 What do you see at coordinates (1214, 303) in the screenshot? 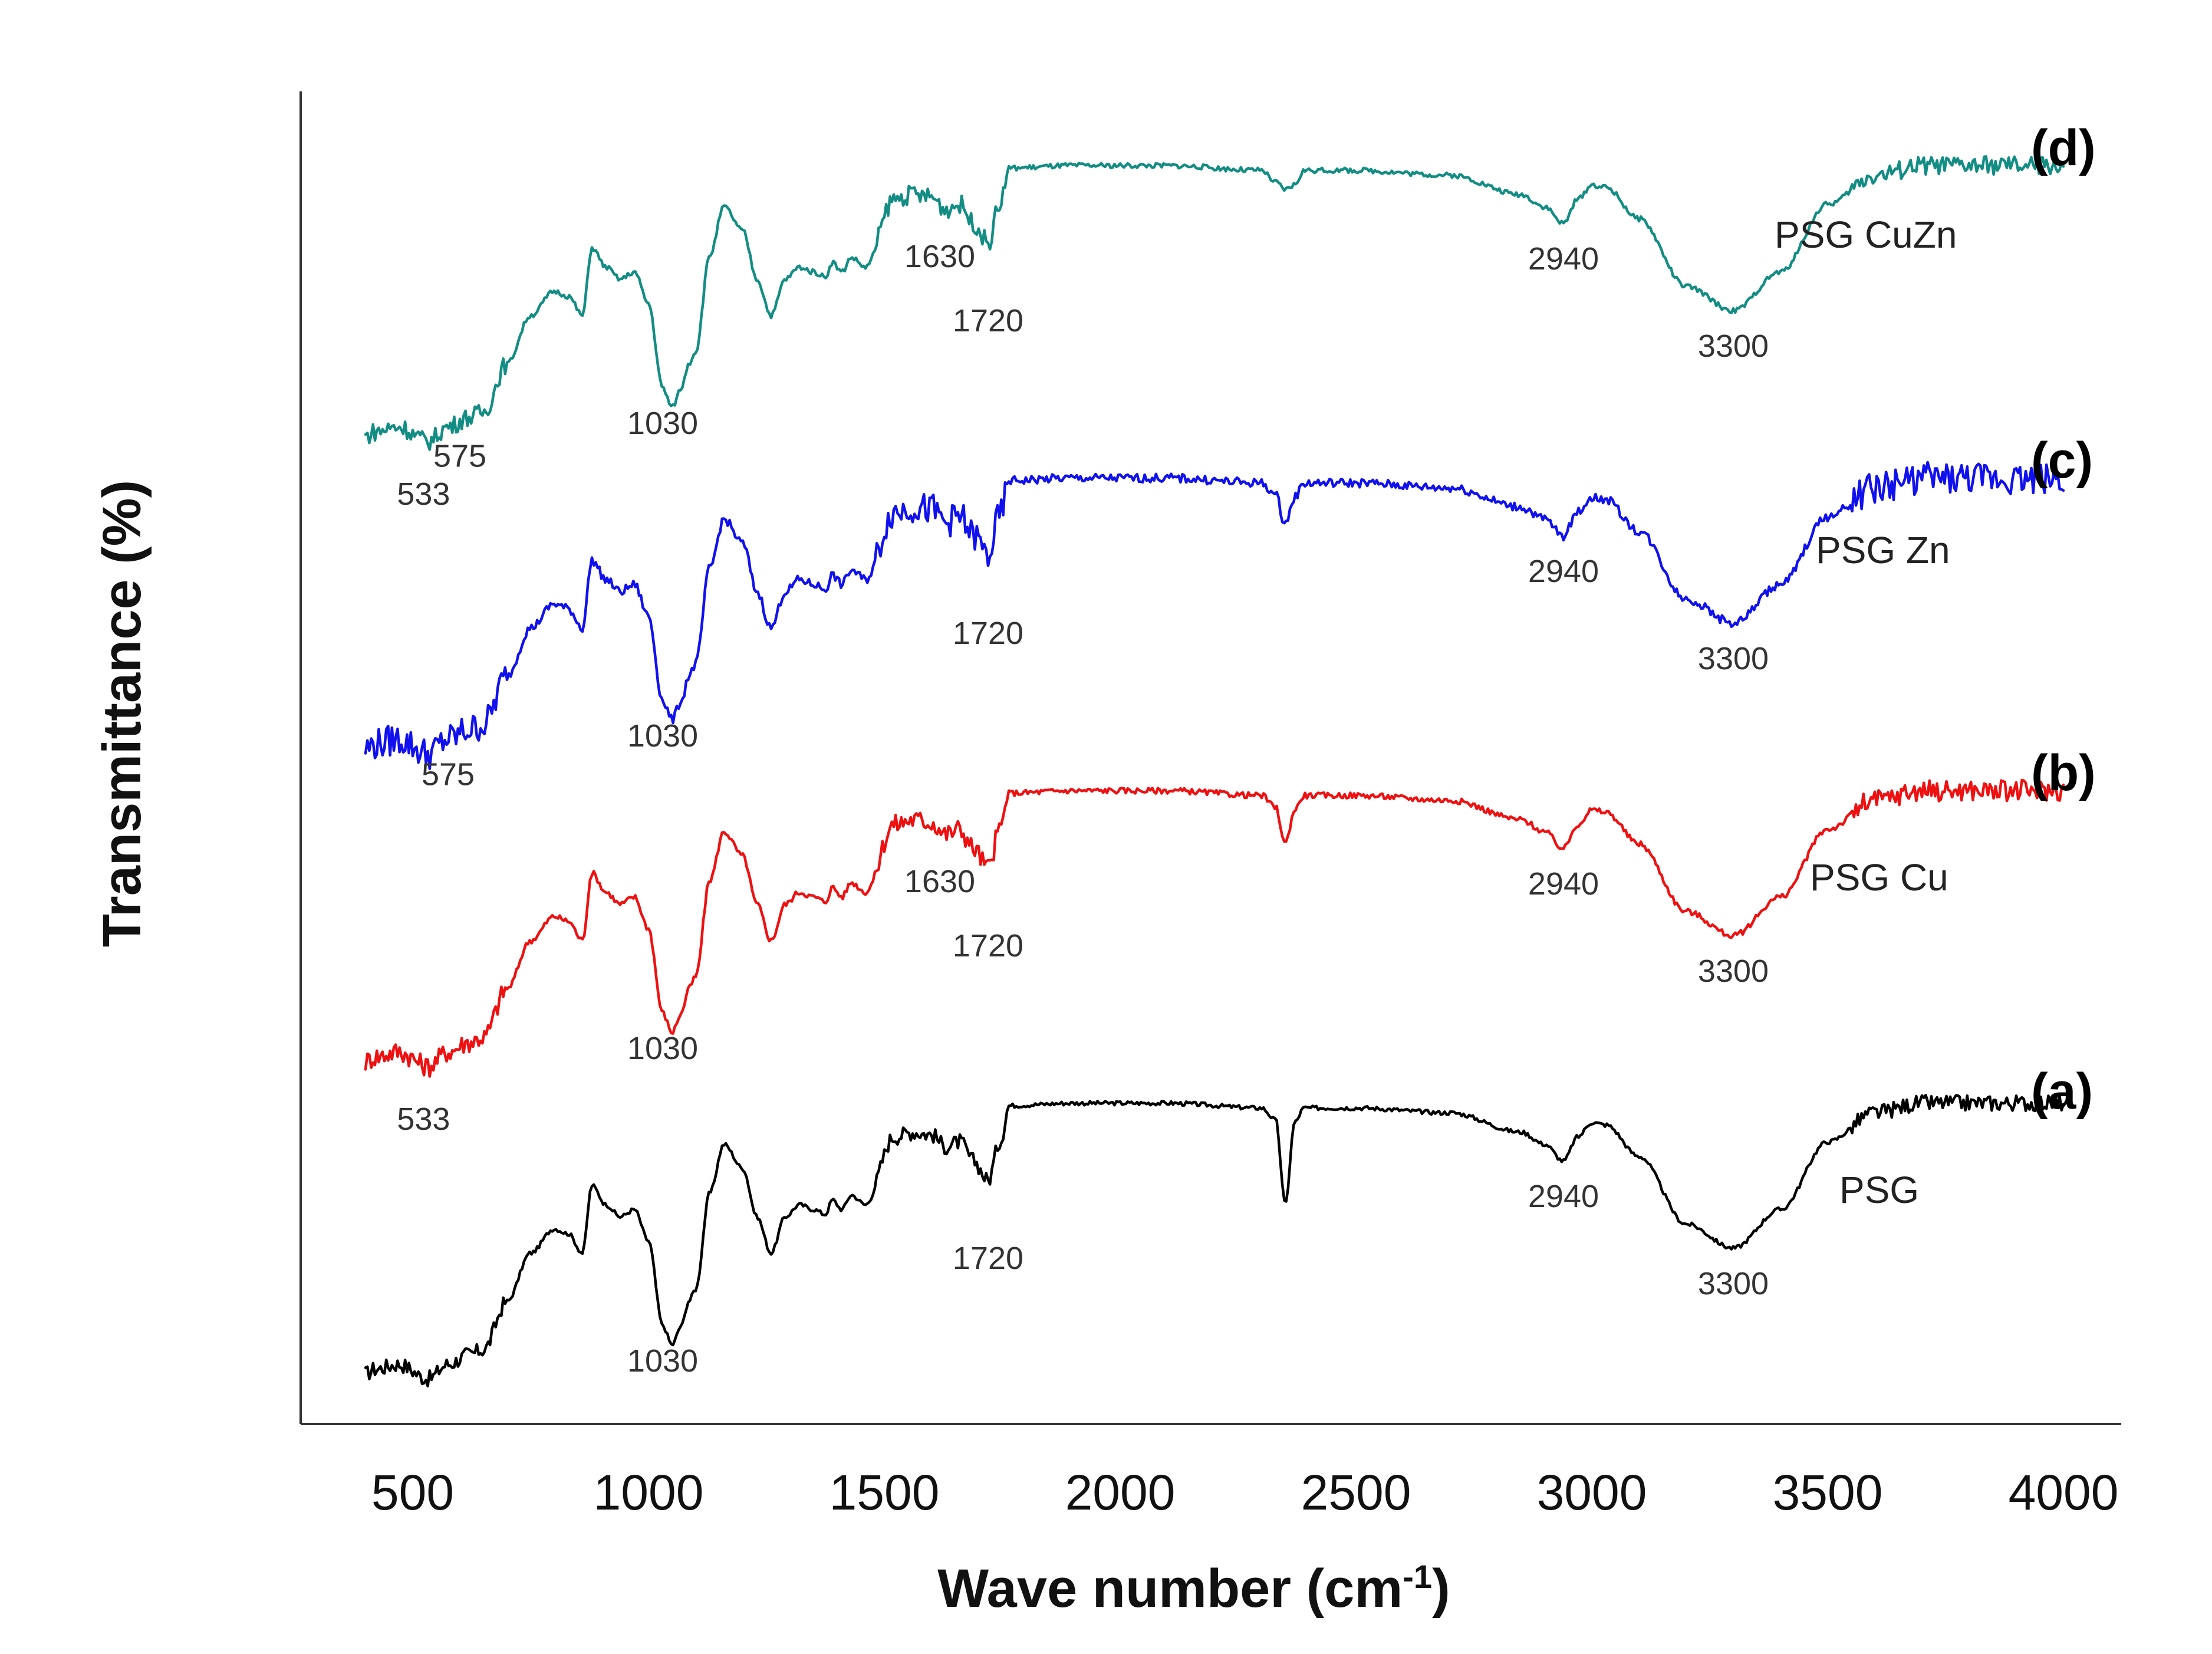
I see `series-curve-d` at bounding box center [1214, 303].